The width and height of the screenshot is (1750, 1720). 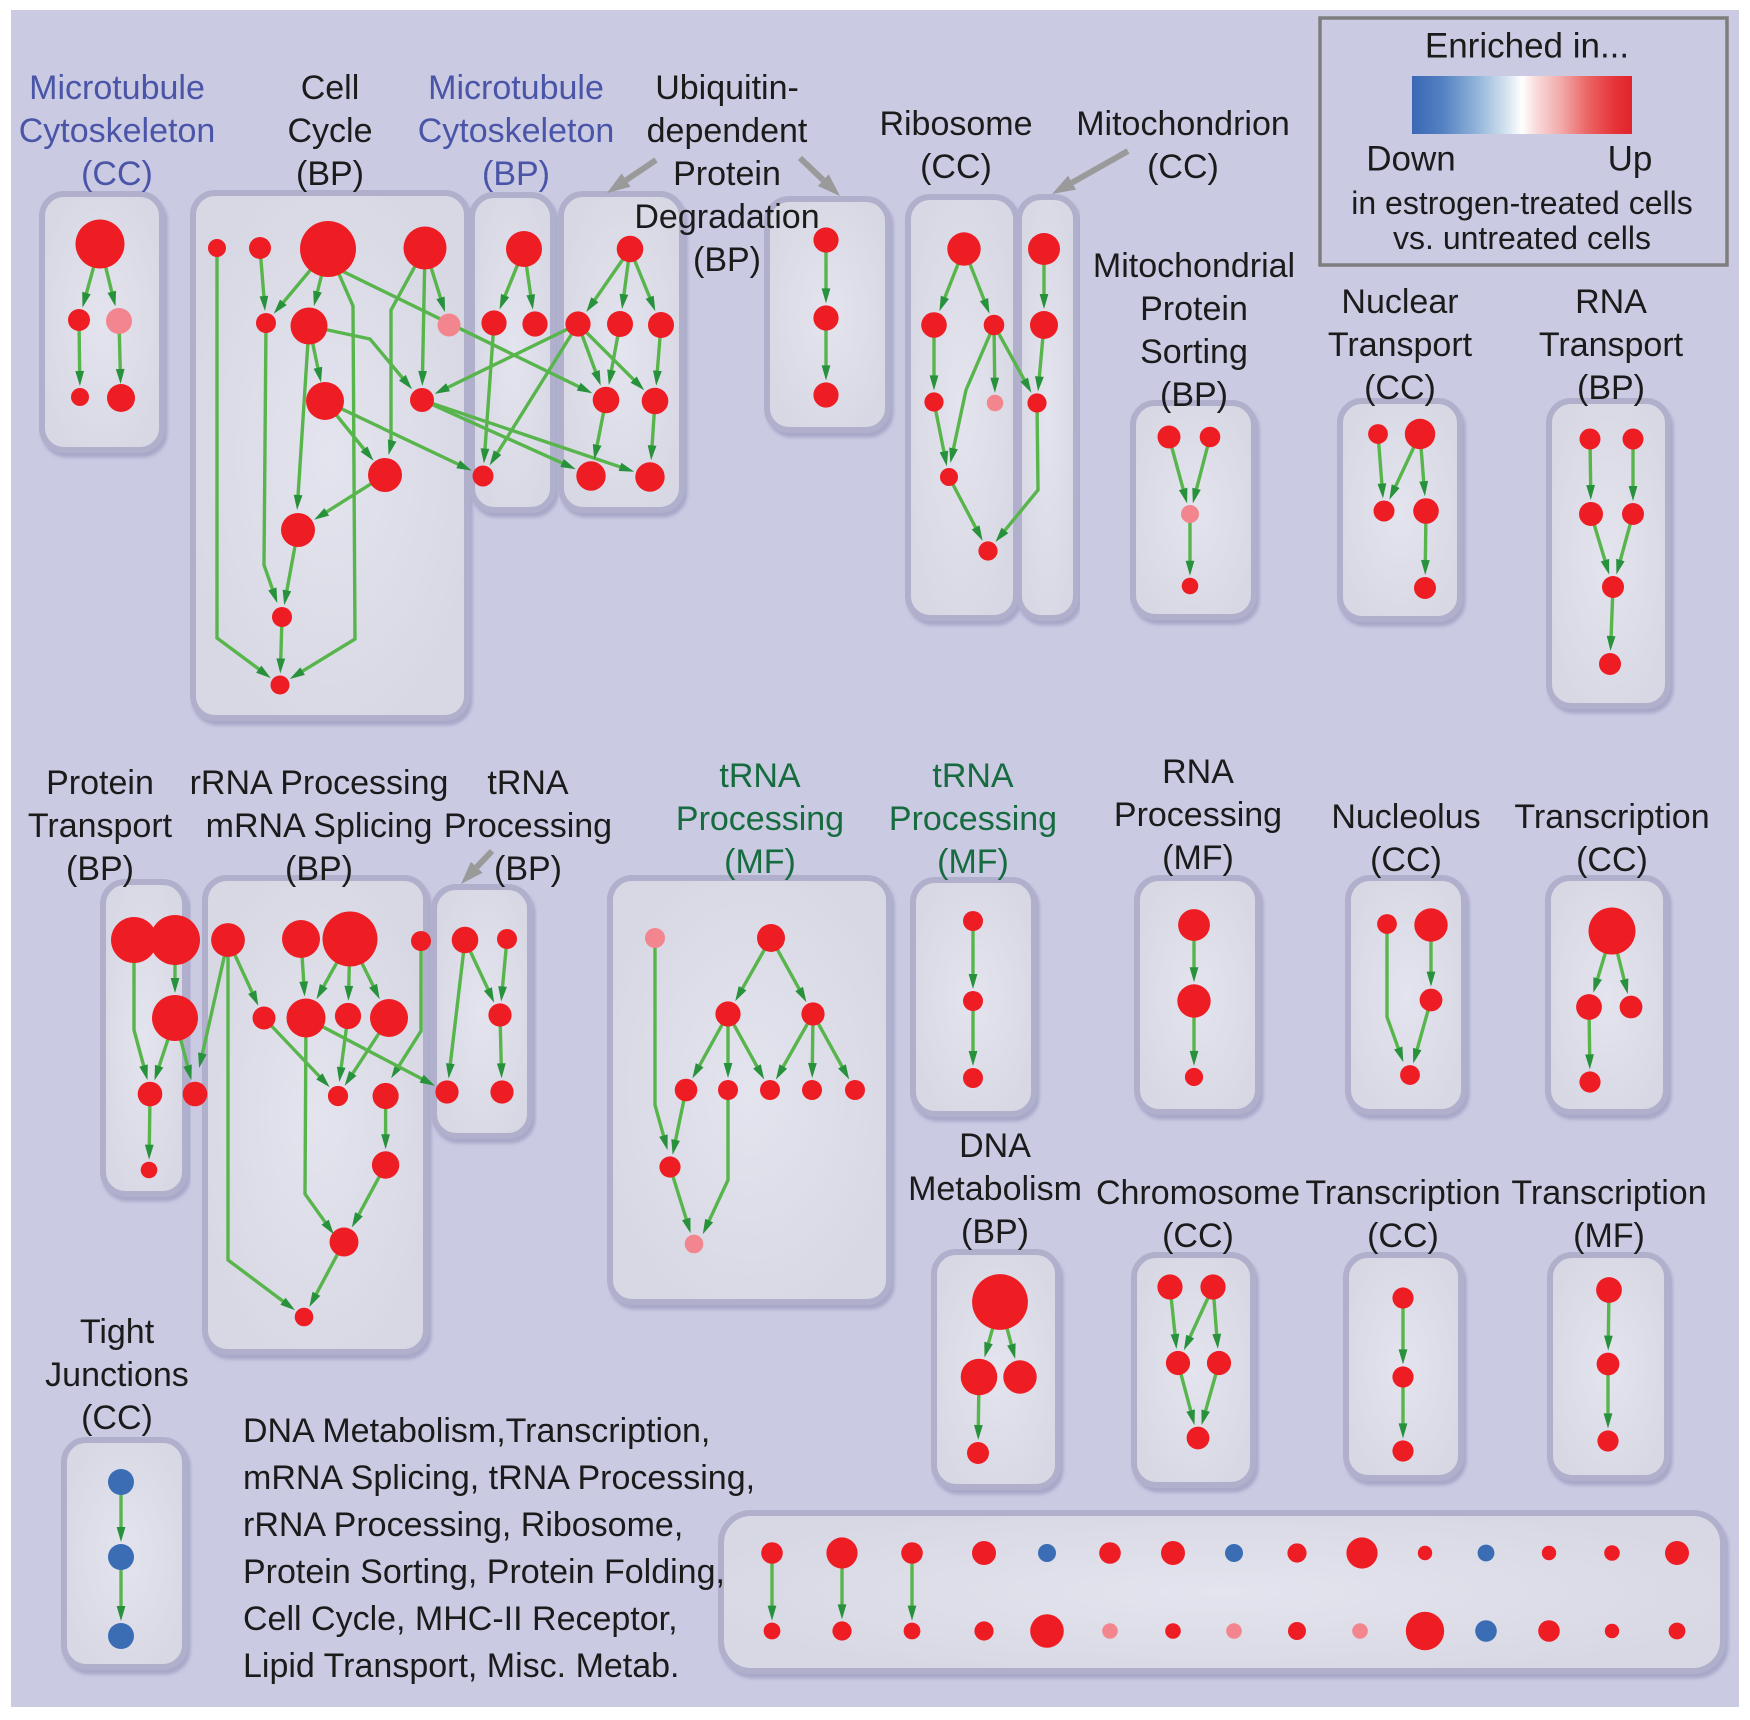 What do you see at coordinates (463, 1525) in the screenshot?
I see `svg-text: rRNA Processing, Ribosome,` at bounding box center [463, 1525].